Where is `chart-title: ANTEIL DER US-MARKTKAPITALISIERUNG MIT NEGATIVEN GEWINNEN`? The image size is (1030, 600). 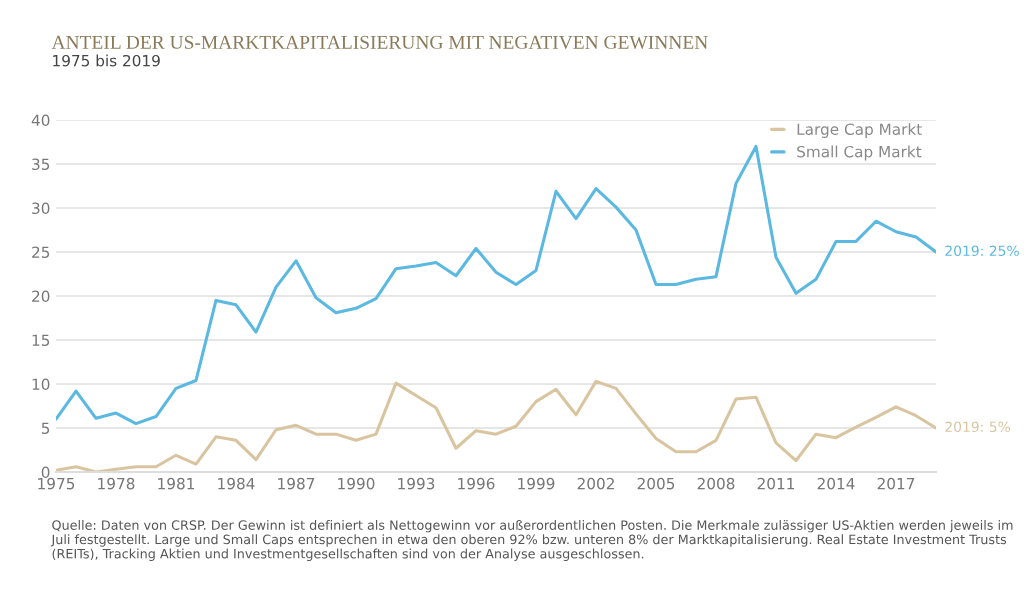
chart-title: ANTEIL DER US-MARKTKAPITALISIERUNG MIT NEGATIVEN GEWINNEN is located at coordinates (379, 42).